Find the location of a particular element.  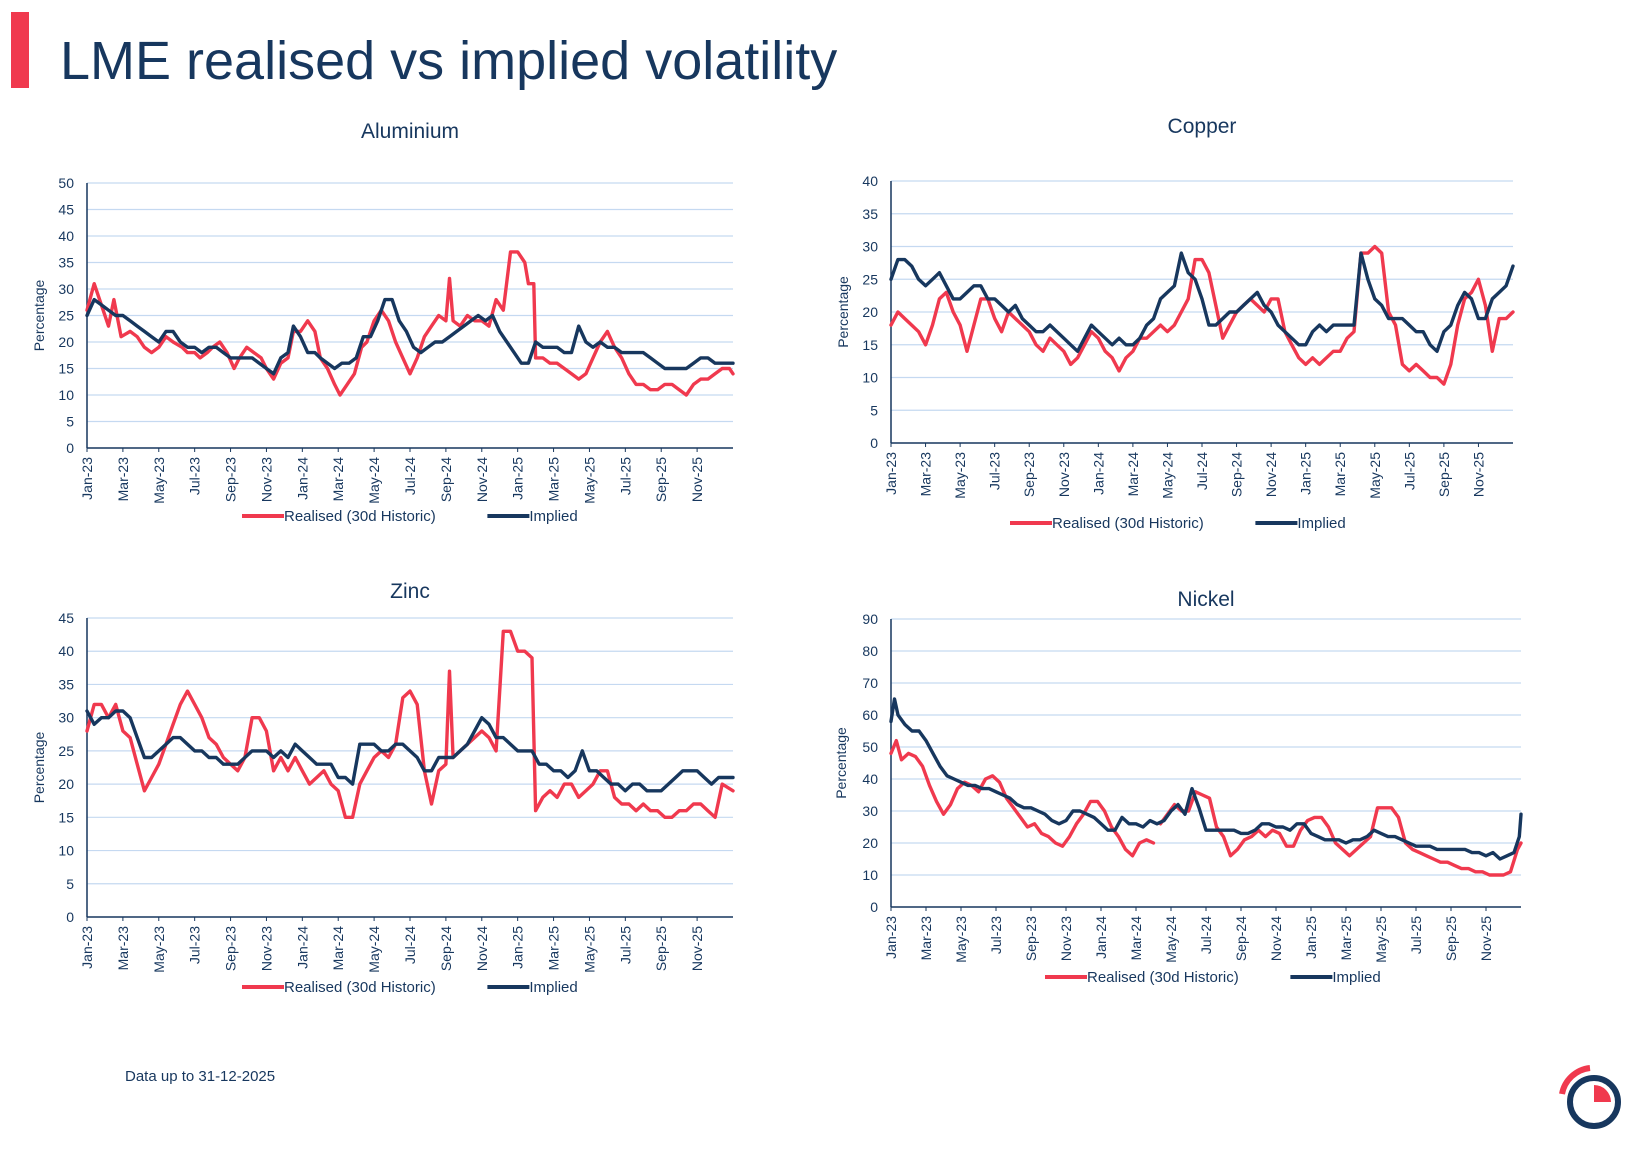

chart-title: Copper is located at coordinates (1202, 126).